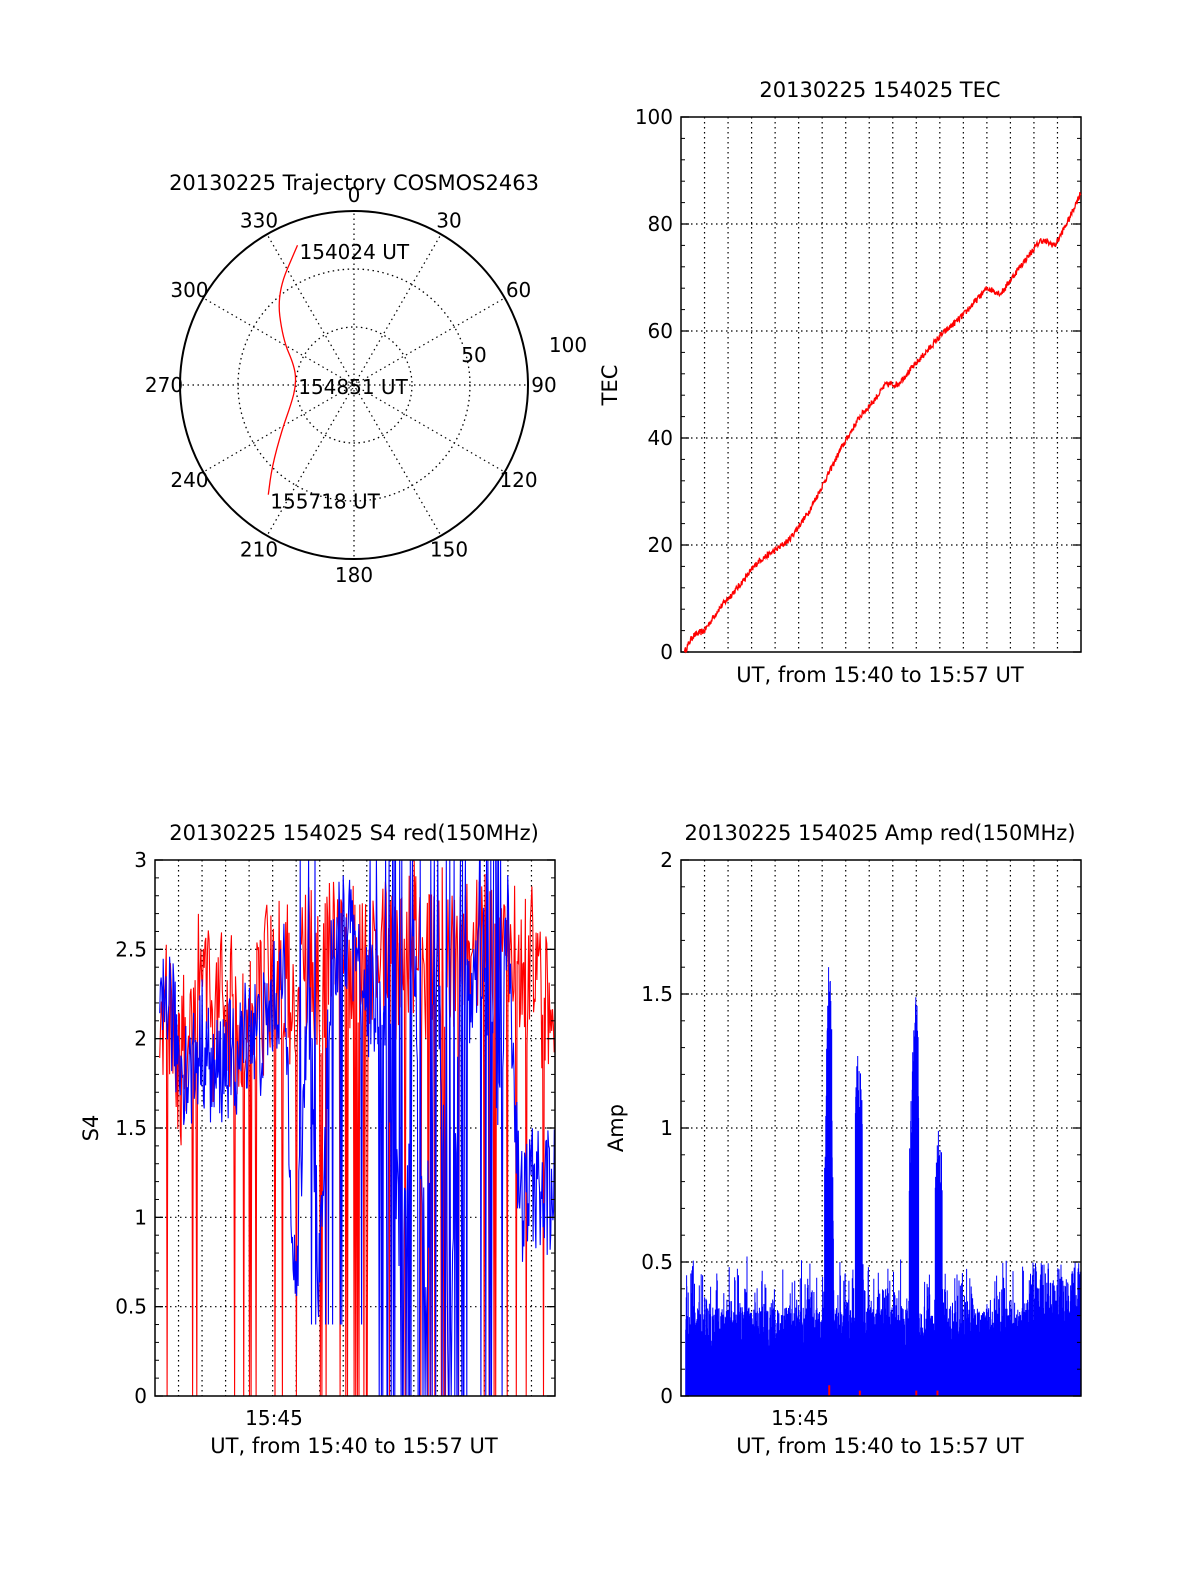  Describe the element at coordinates (660, 331) in the screenshot. I see `tec-ytick-label-3: 60` at that location.